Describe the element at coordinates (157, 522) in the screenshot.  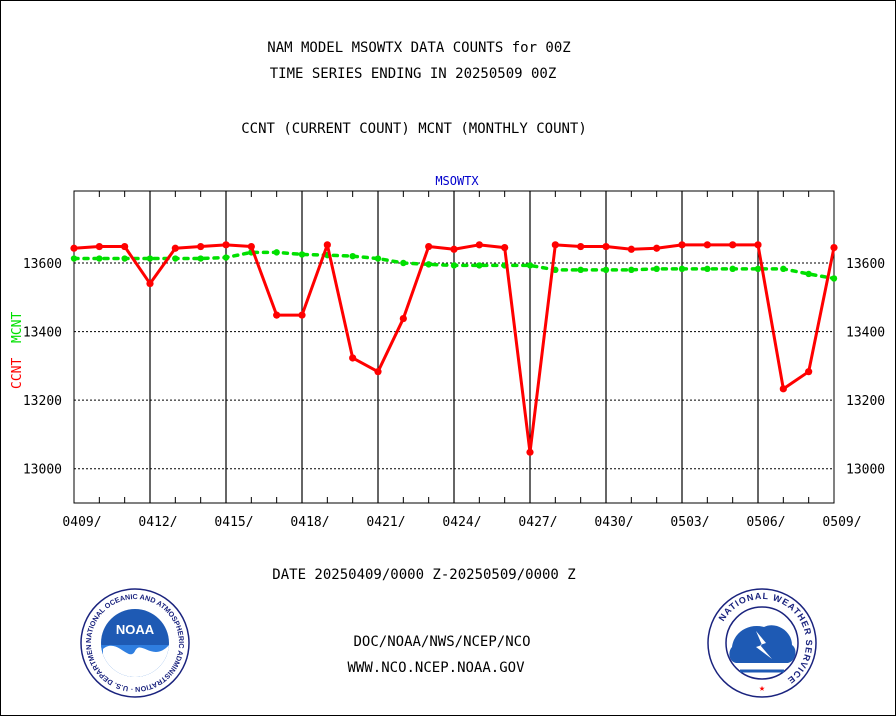
I see `x-tick-label: 0412/` at that location.